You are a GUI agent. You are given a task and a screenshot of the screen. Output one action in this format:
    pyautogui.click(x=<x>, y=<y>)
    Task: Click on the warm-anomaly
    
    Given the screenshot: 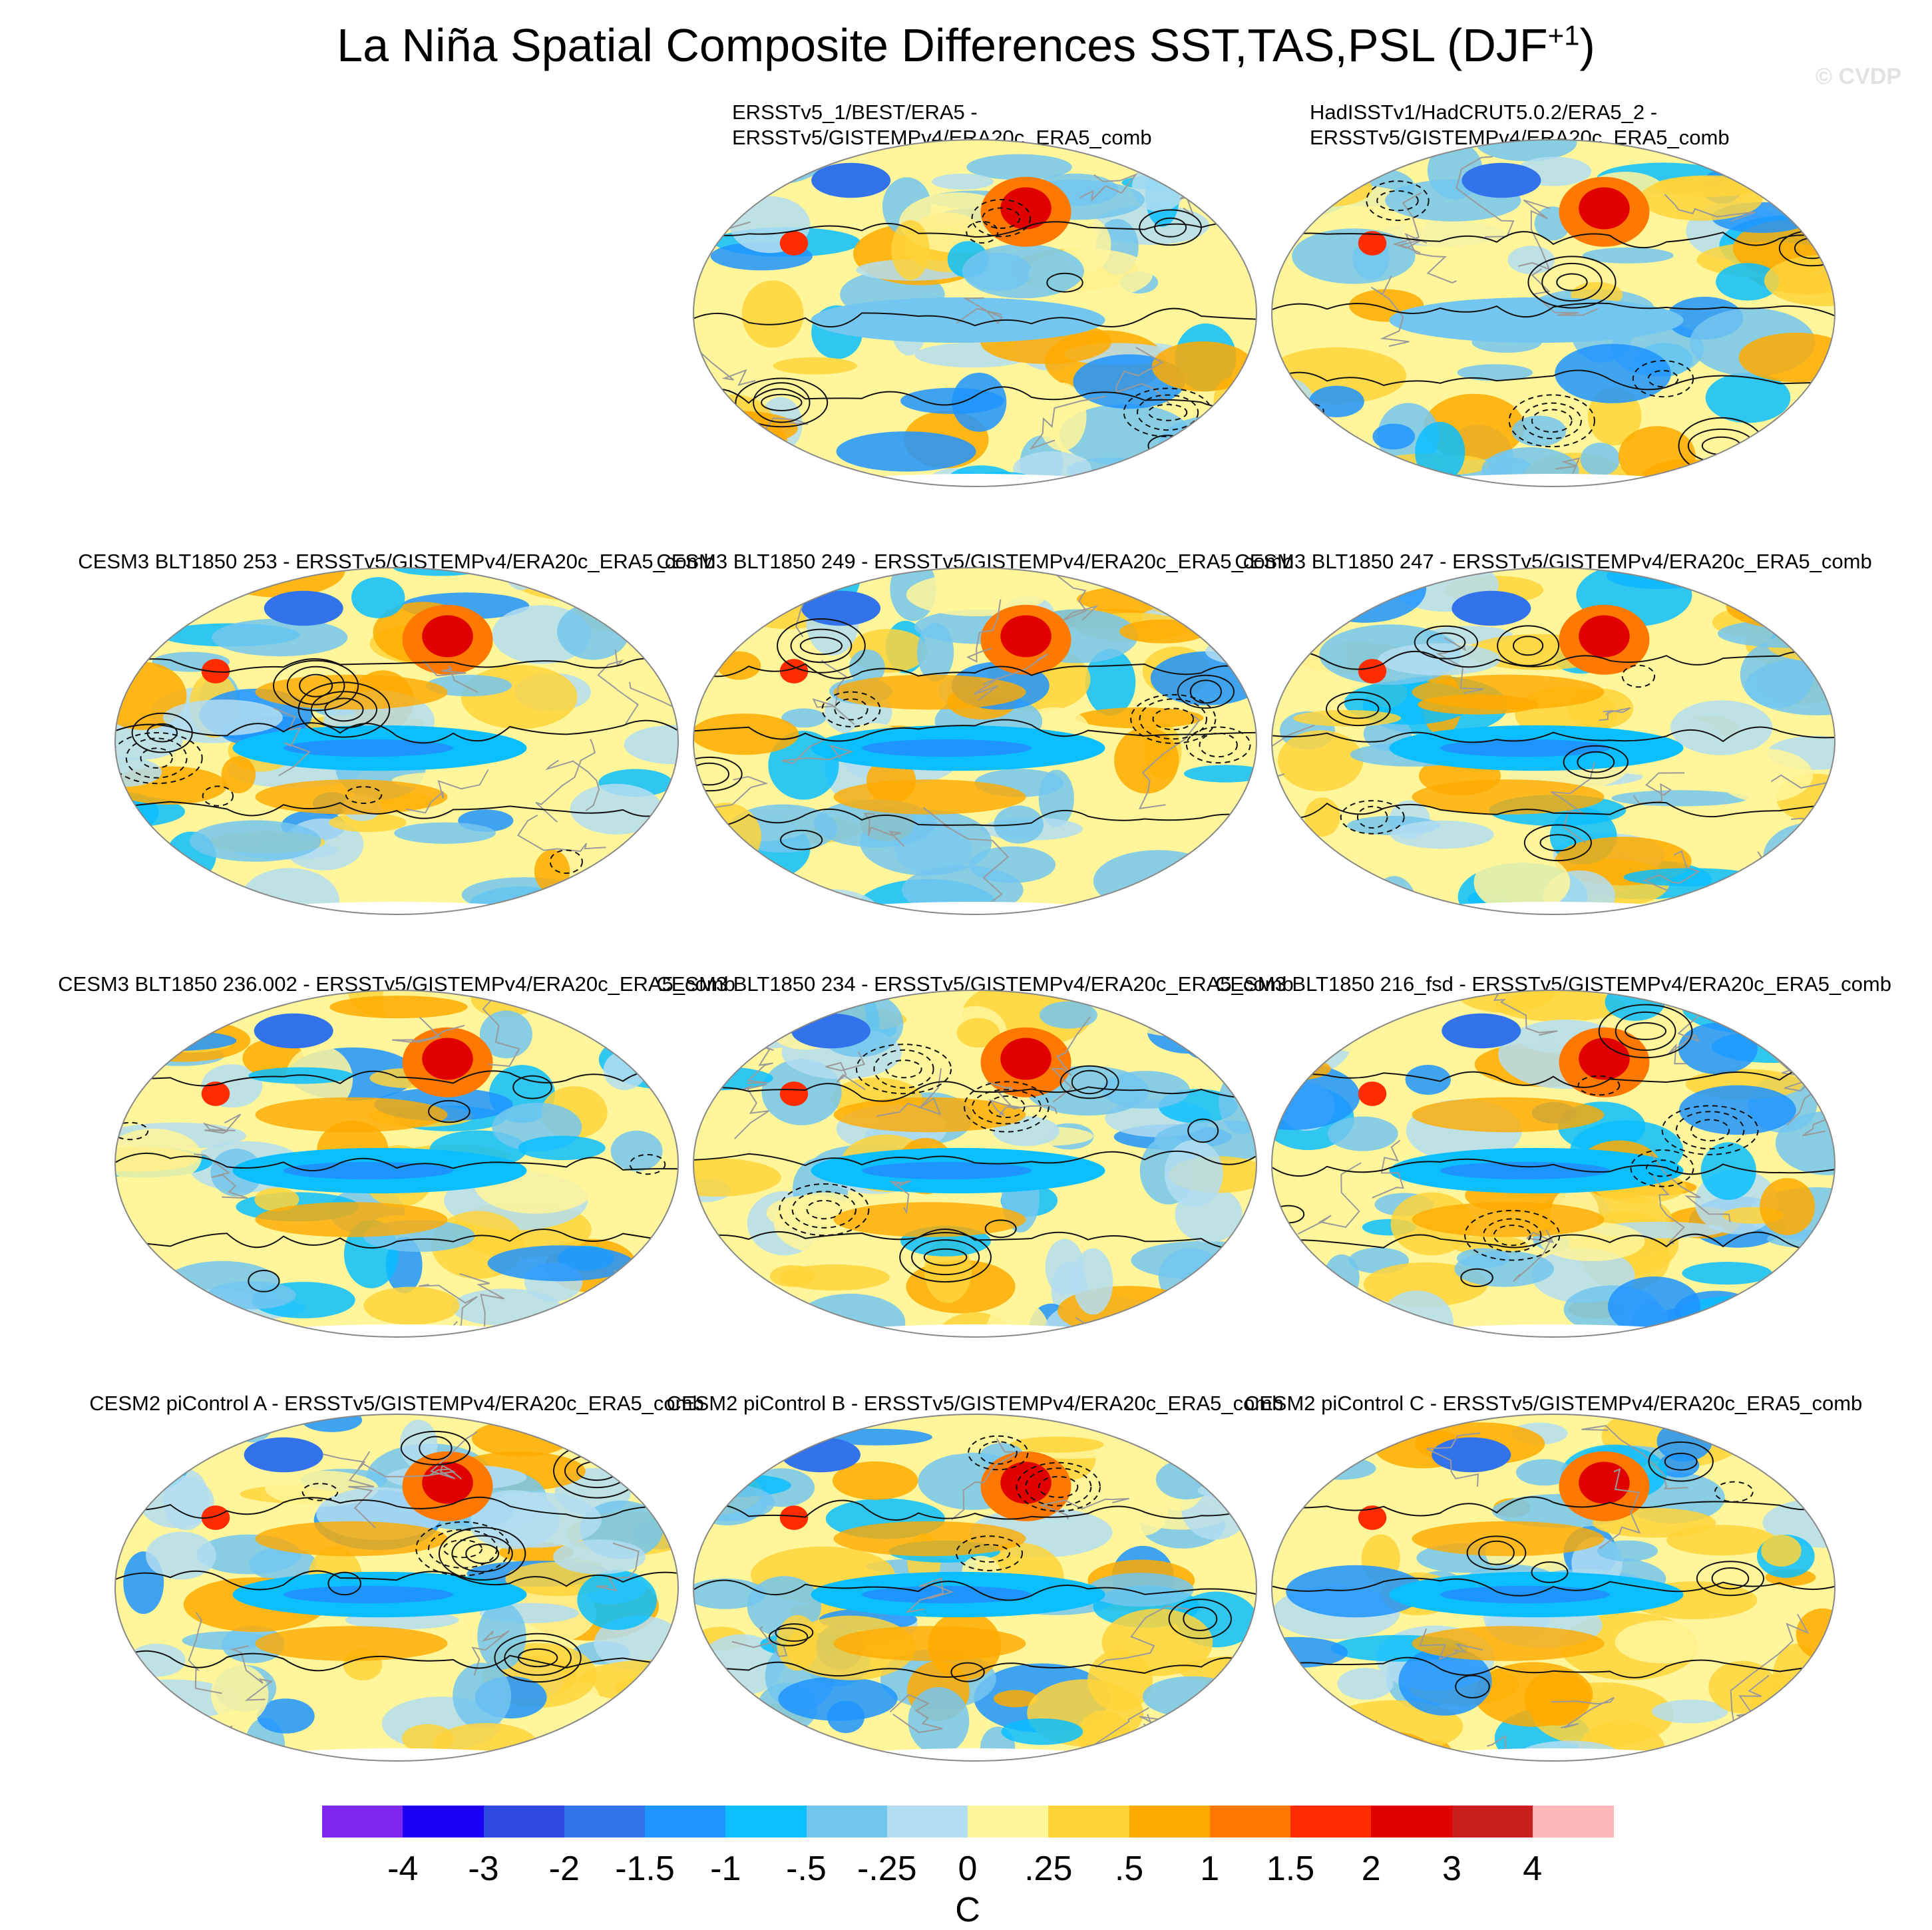 What is the action you would take?
    pyautogui.click(x=794, y=1093)
    